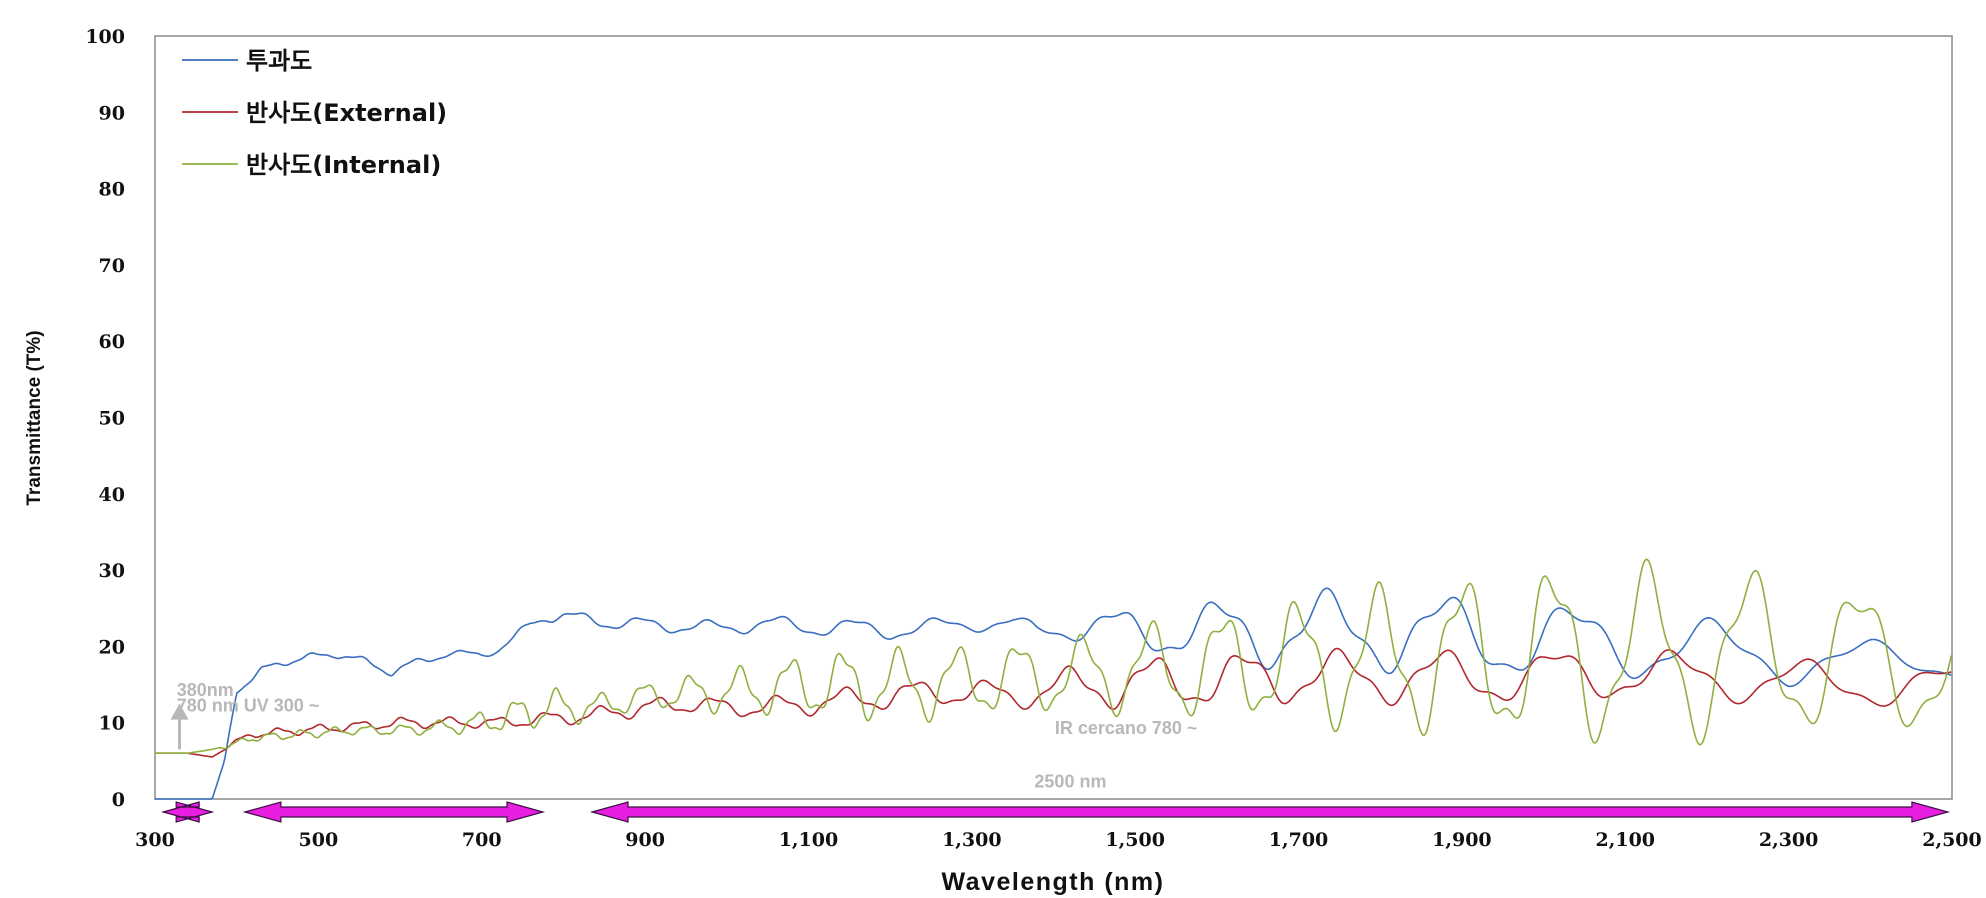 The image size is (1986, 898). Describe the element at coordinates (105, 37) in the screenshot. I see `y-tick-label: 100` at that location.